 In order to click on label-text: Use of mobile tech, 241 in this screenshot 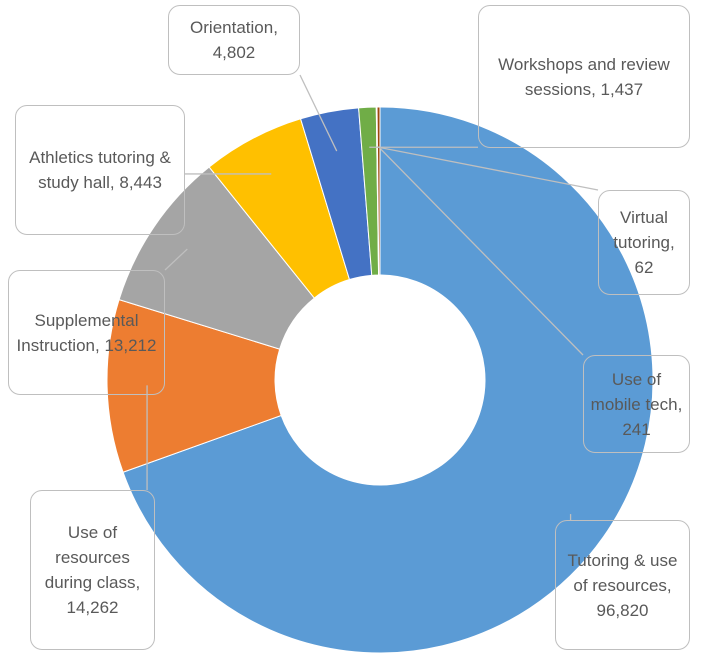, I will do `click(636, 404)`.